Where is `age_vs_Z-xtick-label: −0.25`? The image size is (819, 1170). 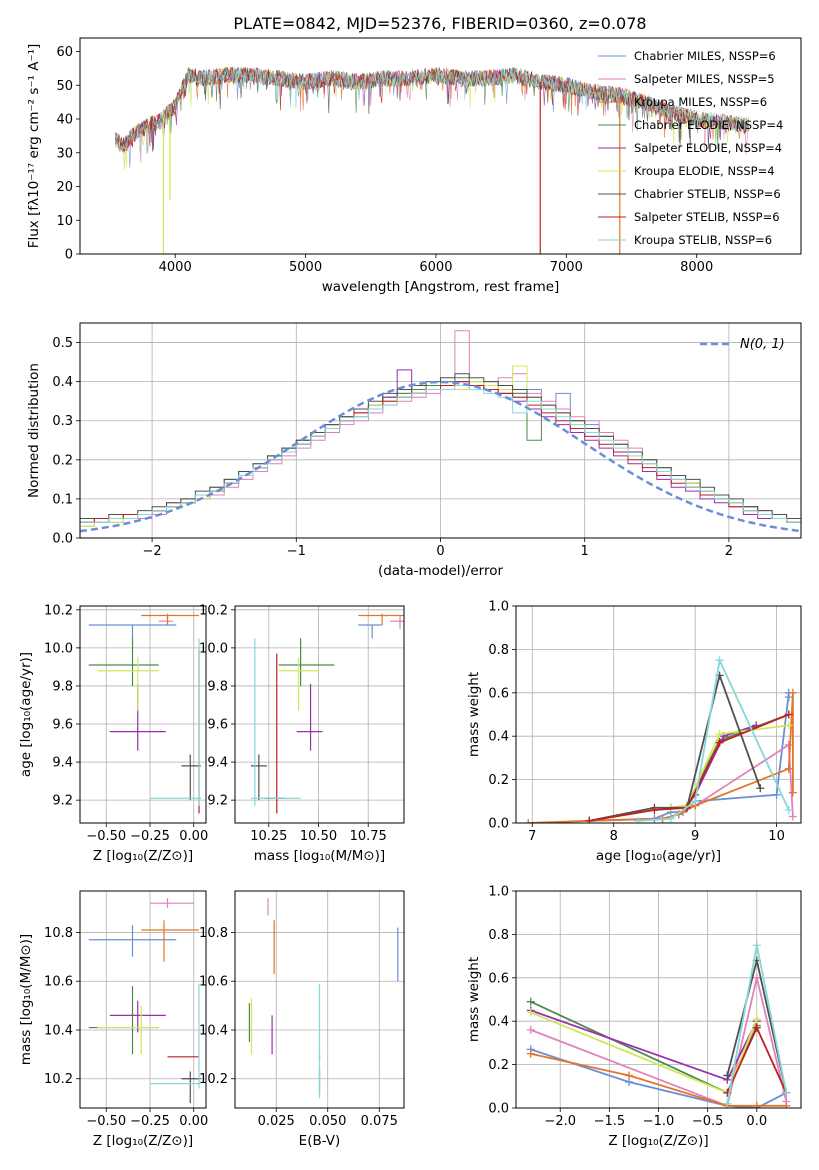
age_vs_Z-xtick-label: −0.25 is located at coordinates (150, 836).